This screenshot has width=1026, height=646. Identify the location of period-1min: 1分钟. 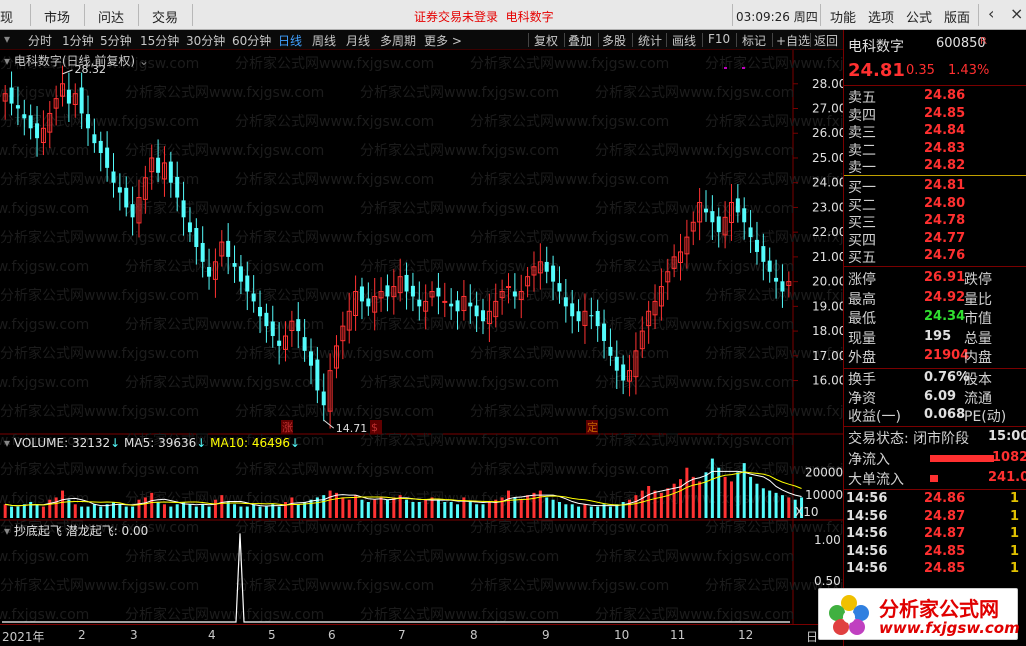
(78, 41).